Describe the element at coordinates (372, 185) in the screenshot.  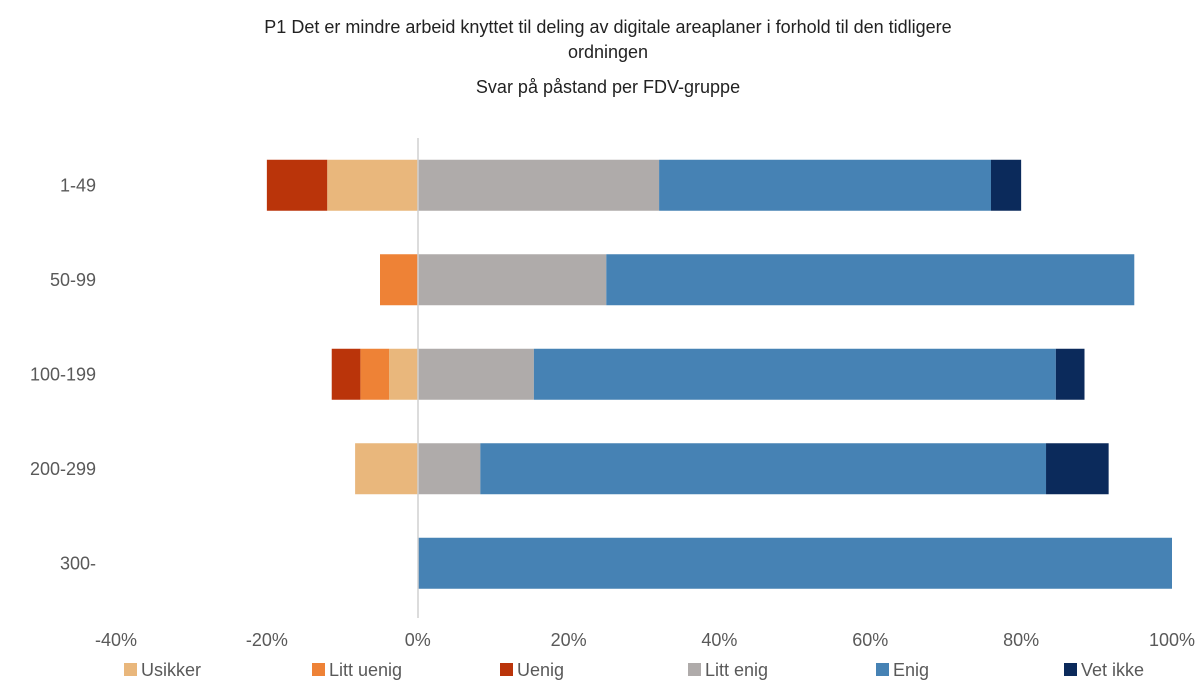
I see `bar-1-49-usikker` at that location.